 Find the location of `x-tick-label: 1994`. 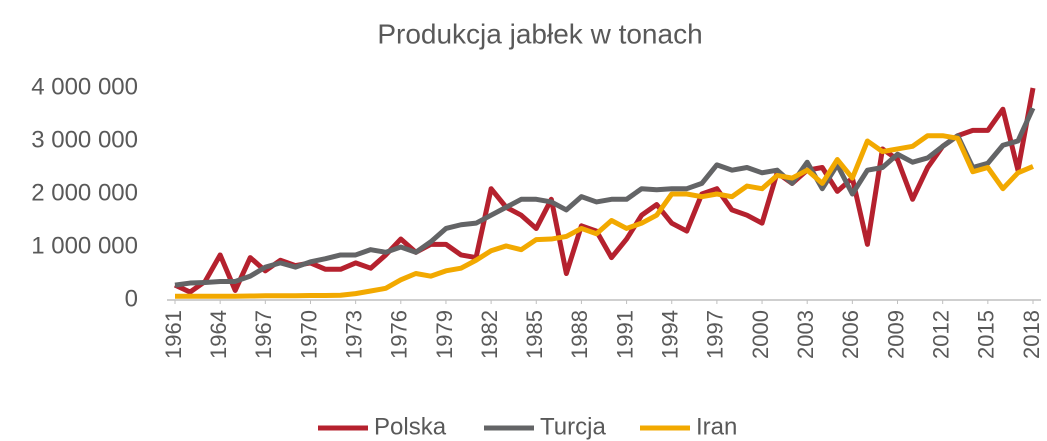

x-tick-label: 1994 is located at coordinates (670, 334).